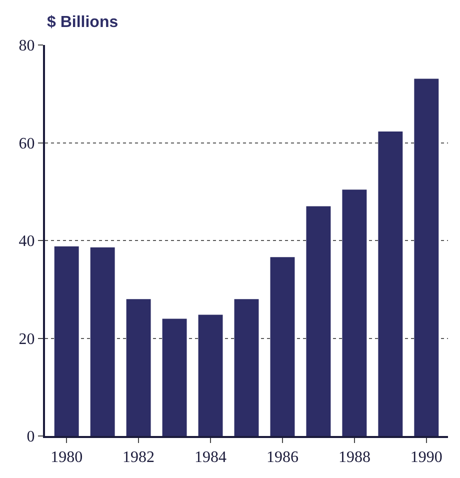 This screenshot has width=460, height=478. What do you see at coordinates (282, 457) in the screenshot?
I see `x-tick-label: 1986` at bounding box center [282, 457].